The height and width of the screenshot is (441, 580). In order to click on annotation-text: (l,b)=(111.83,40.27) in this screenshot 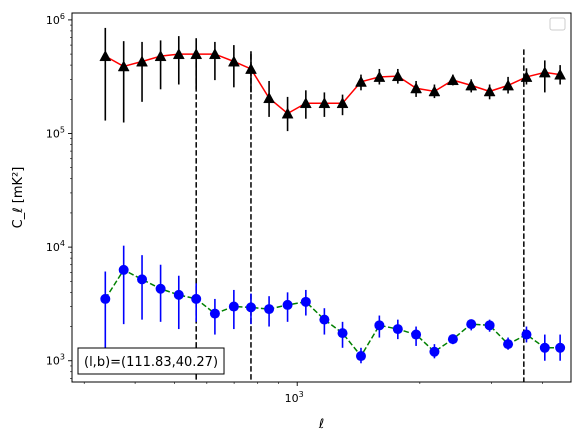, I will do `click(151, 362)`.